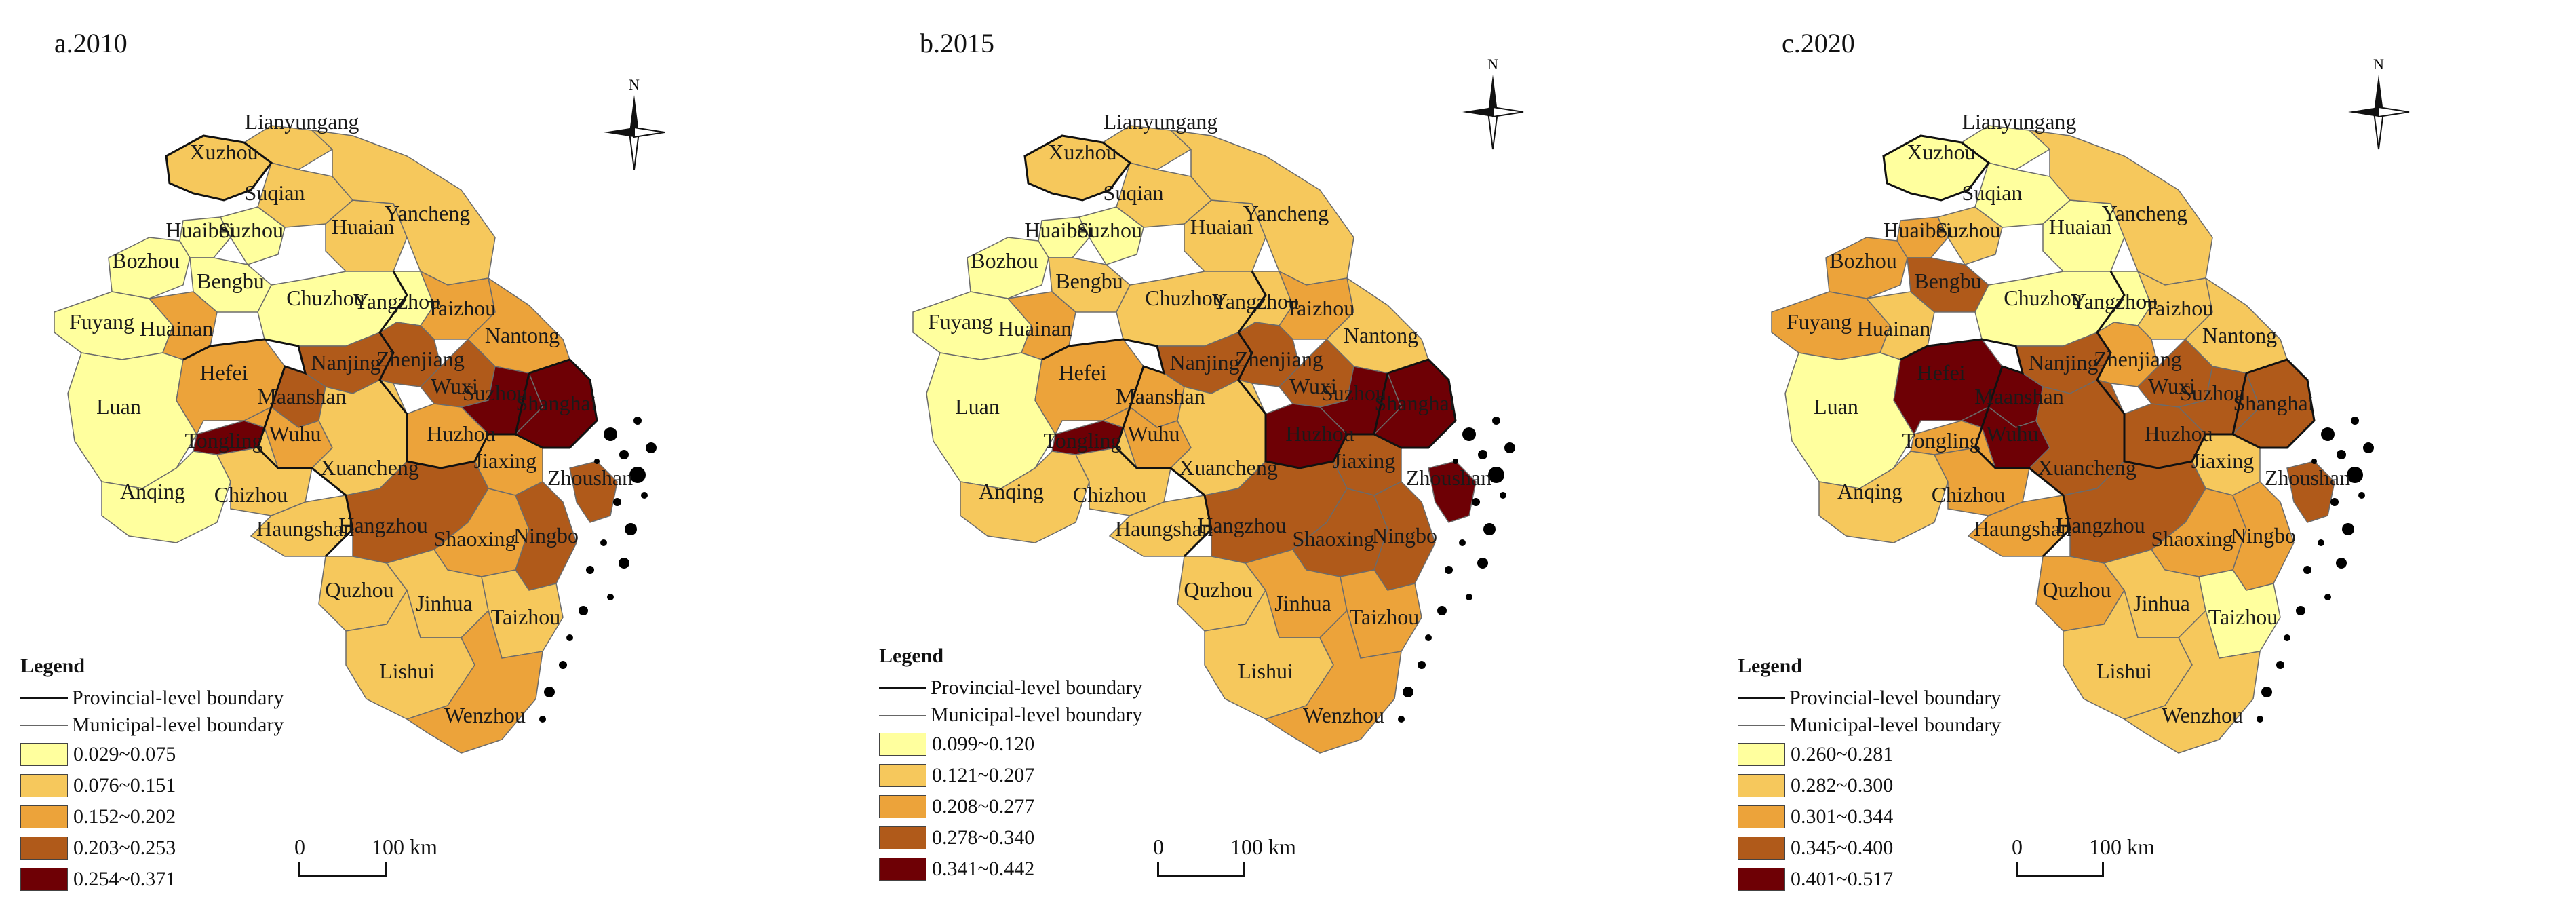 The width and height of the screenshot is (2576, 920). Describe the element at coordinates (2124, 671) in the screenshot. I see `region-label: Lishui` at that location.